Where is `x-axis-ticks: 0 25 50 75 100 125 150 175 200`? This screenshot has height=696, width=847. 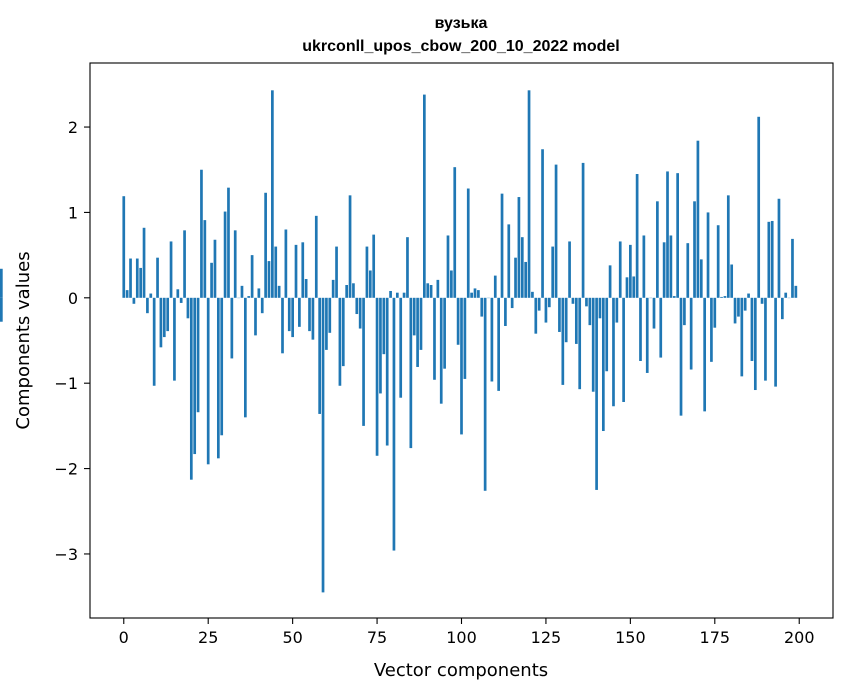 x-axis-ticks: 0 25 50 75 100 125 150 175 200 is located at coordinates (467, 632).